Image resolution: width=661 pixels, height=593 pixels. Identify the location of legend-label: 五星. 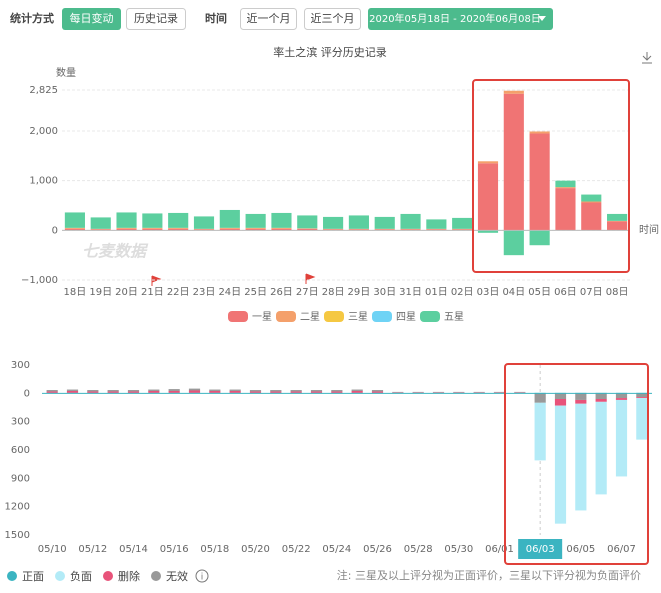
(454, 317).